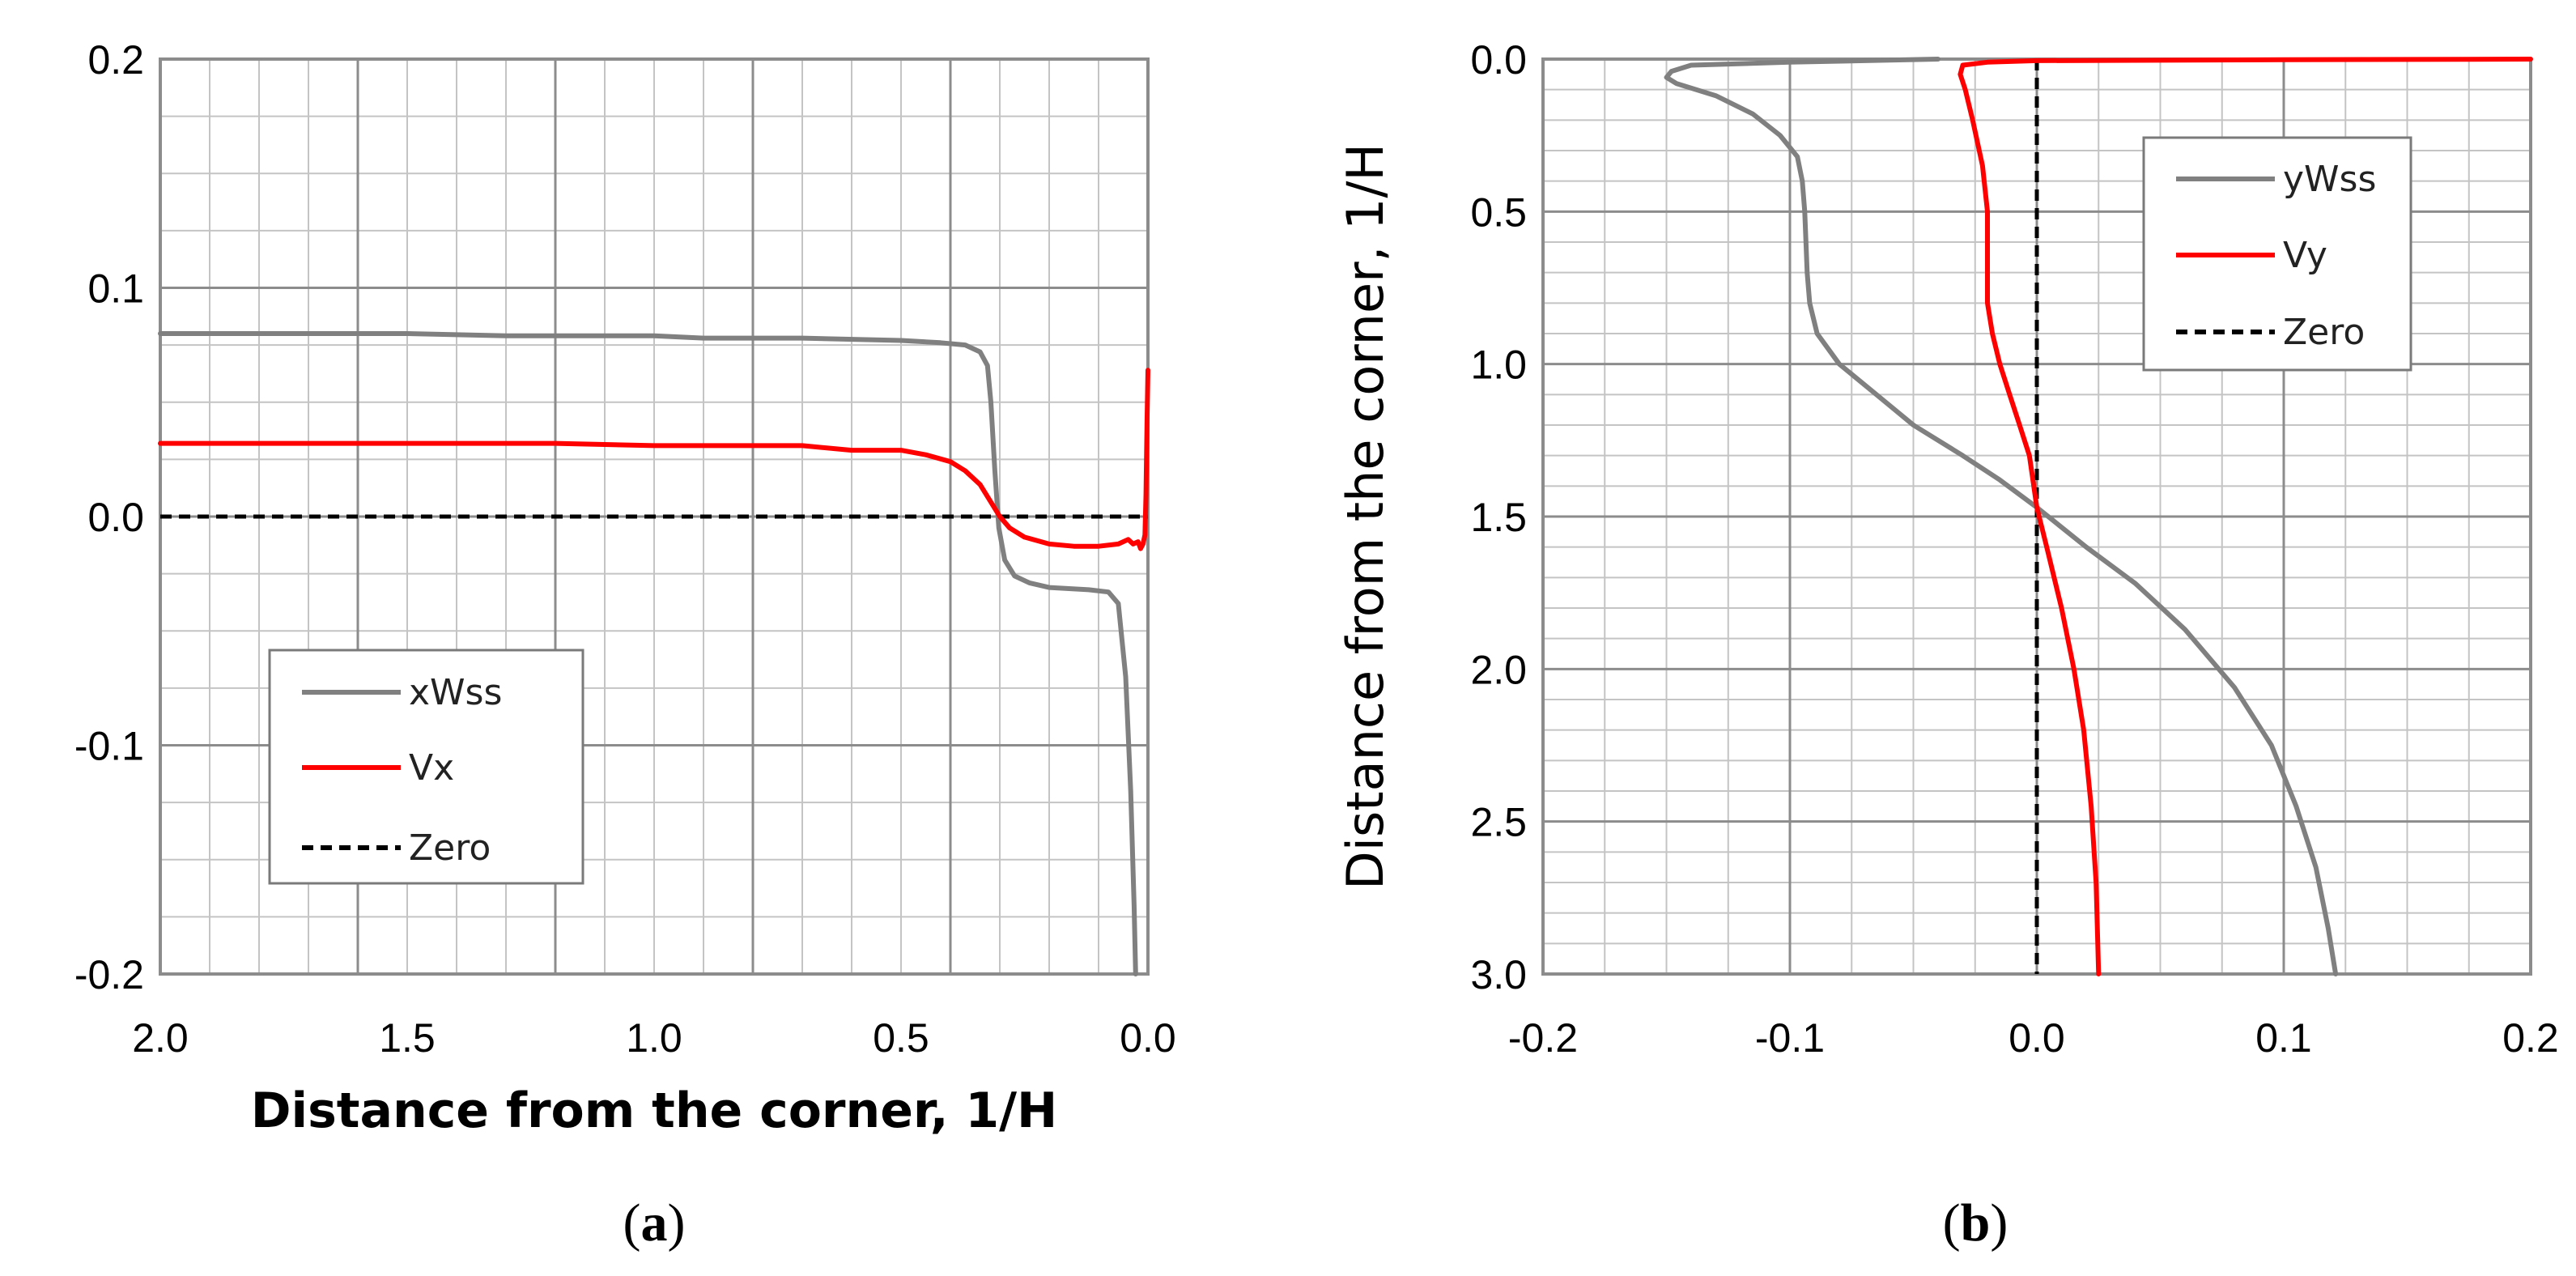  What do you see at coordinates (1498, 974) in the screenshot?
I see `chart-b-y-tick-label: 3.0` at bounding box center [1498, 974].